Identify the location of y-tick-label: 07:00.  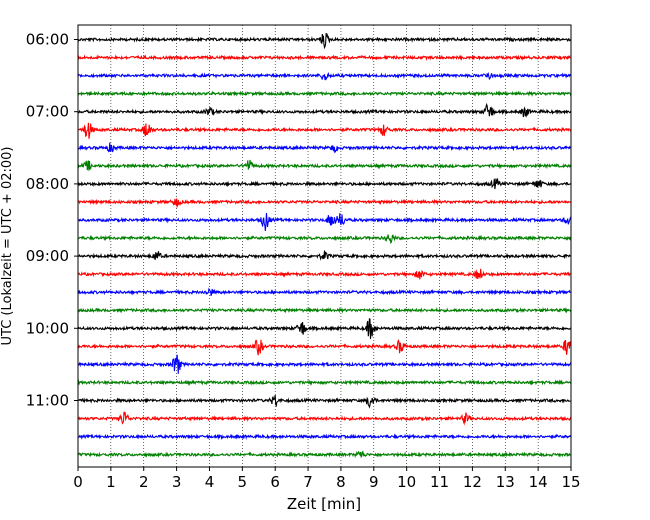
(47, 112).